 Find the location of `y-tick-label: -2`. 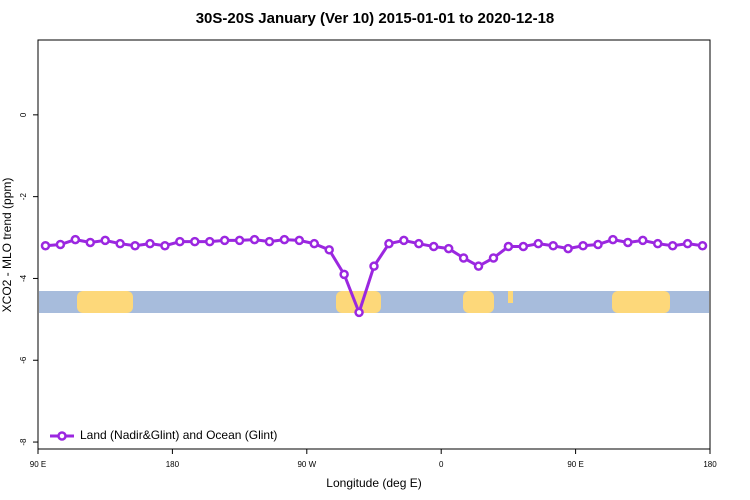

y-tick-label: -2 is located at coordinates (23, 197).